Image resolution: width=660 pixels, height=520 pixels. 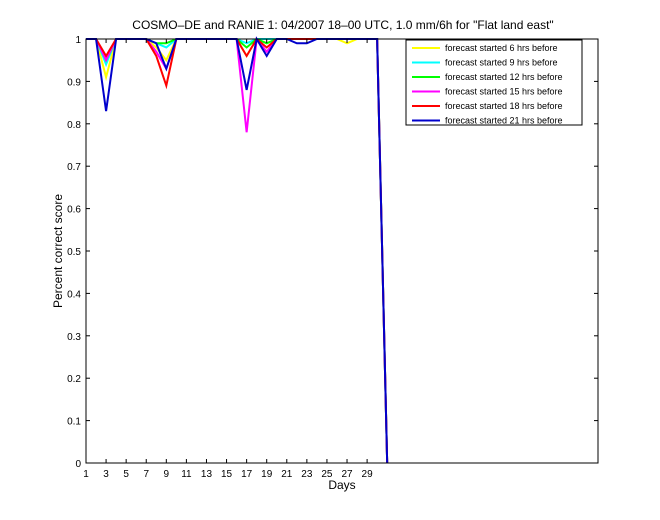 What do you see at coordinates (146, 474) in the screenshot?
I see `x-tick-label: 7` at bounding box center [146, 474].